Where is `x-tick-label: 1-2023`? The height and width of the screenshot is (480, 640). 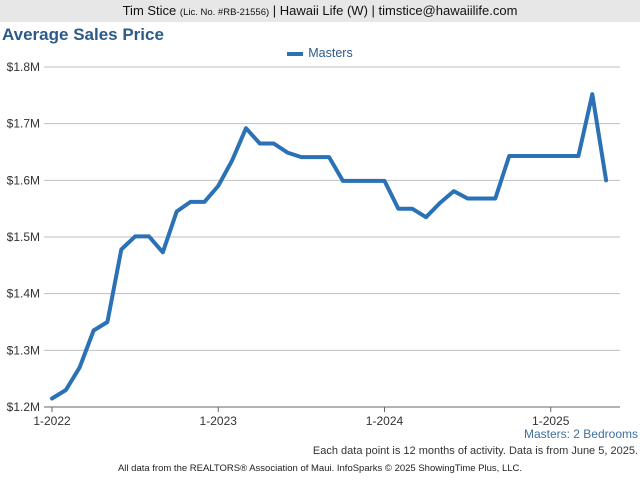
x-tick-label: 1-2023 is located at coordinates (219, 421).